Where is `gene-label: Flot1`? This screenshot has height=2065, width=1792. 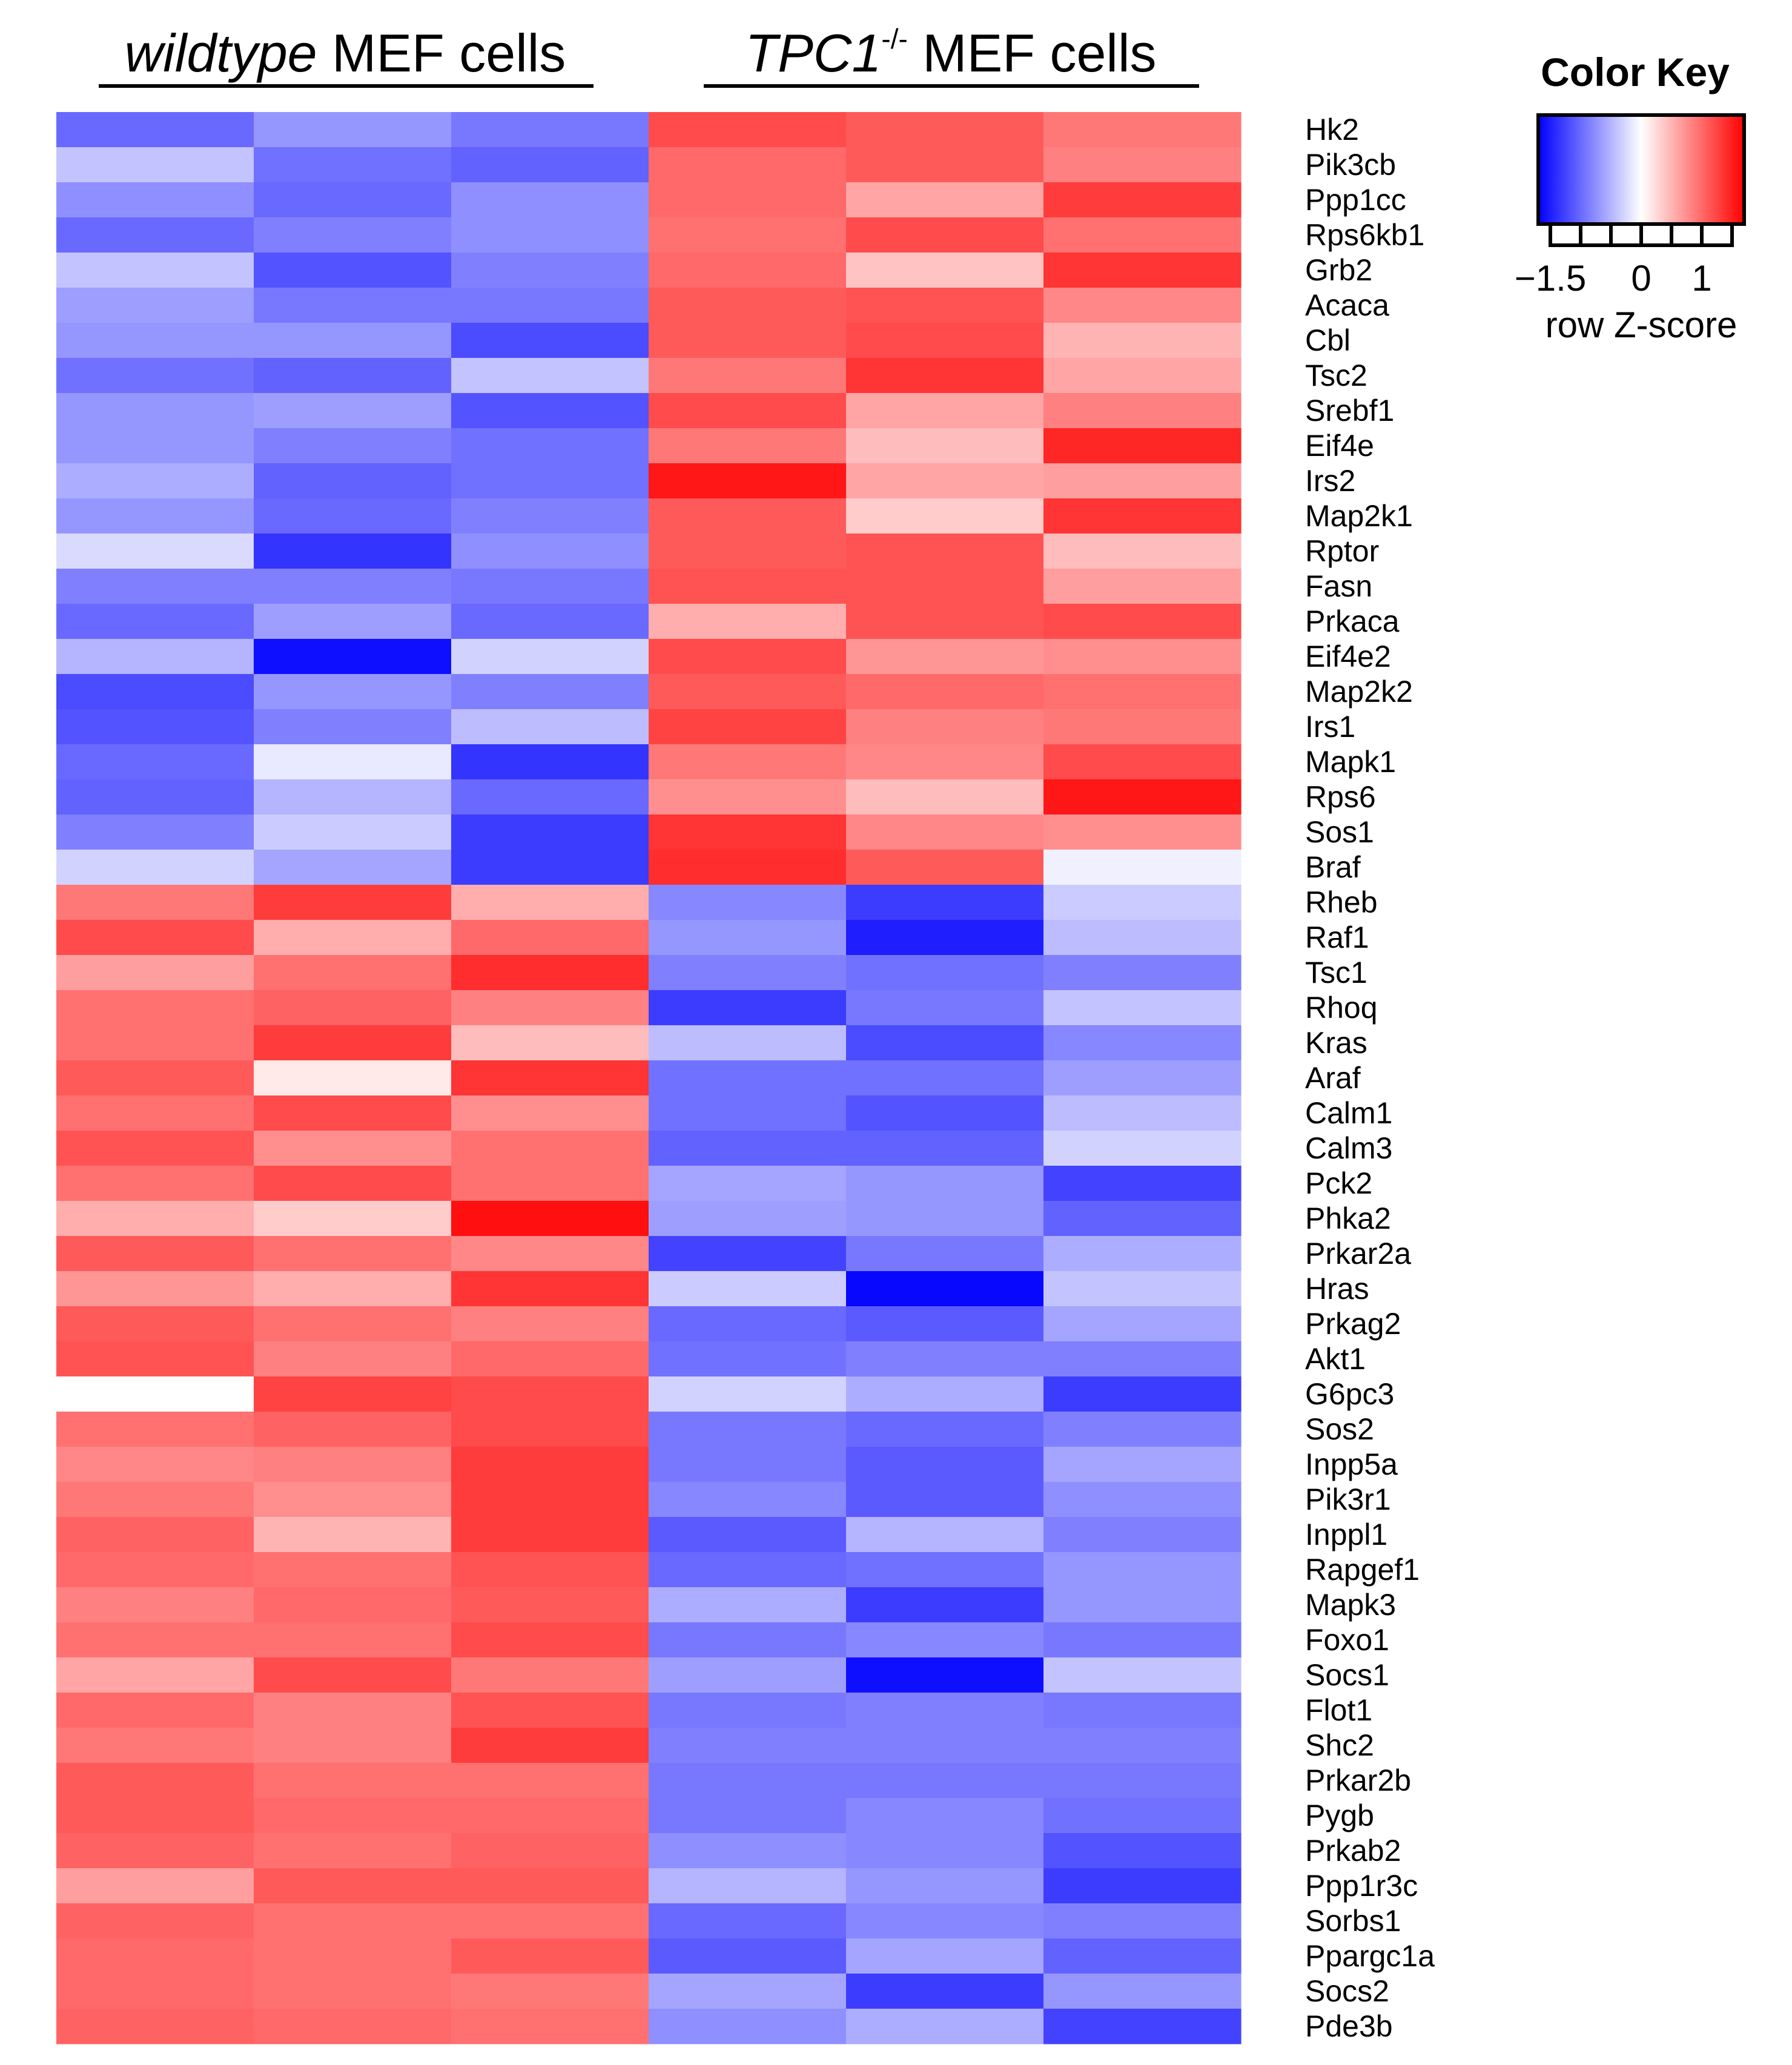 gene-label: Flot1 is located at coordinates (1338, 1710).